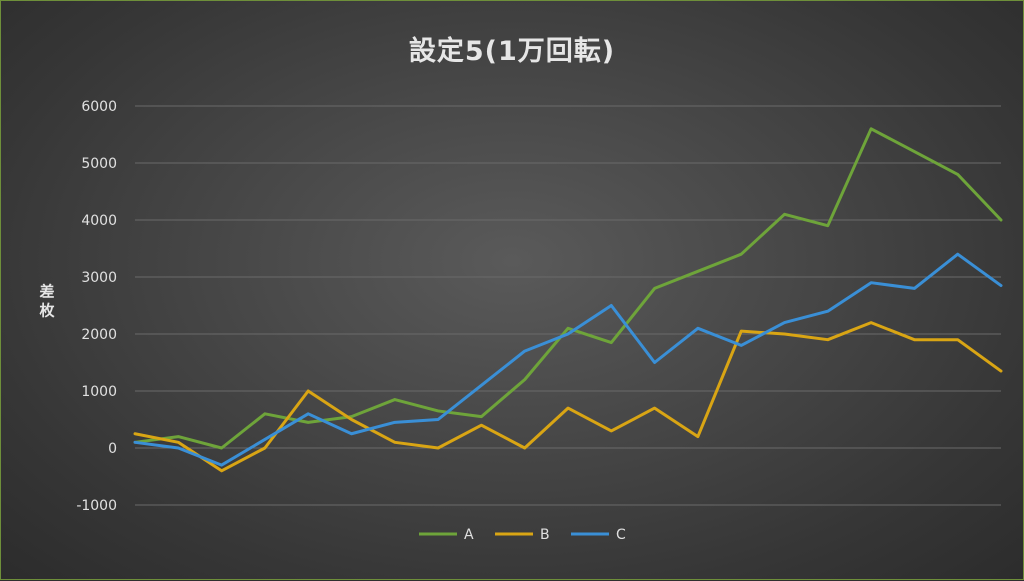 The width and height of the screenshot is (1024, 581). Describe the element at coordinates (99, 392) in the screenshot. I see `y-tick-label: 1000` at that location.